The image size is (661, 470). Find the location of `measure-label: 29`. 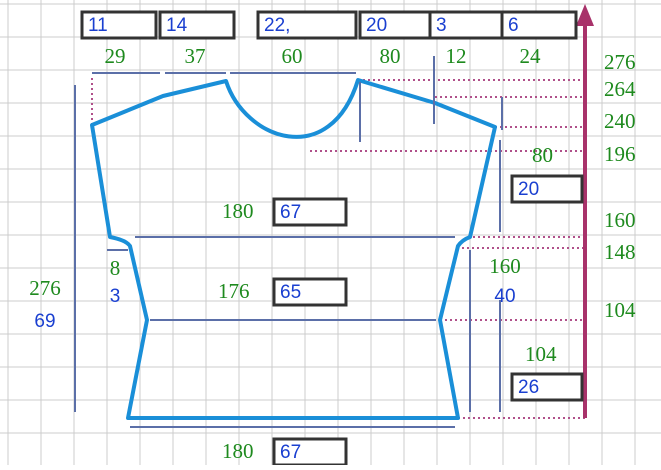

measure-label: 29 is located at coordinates (115, 56).